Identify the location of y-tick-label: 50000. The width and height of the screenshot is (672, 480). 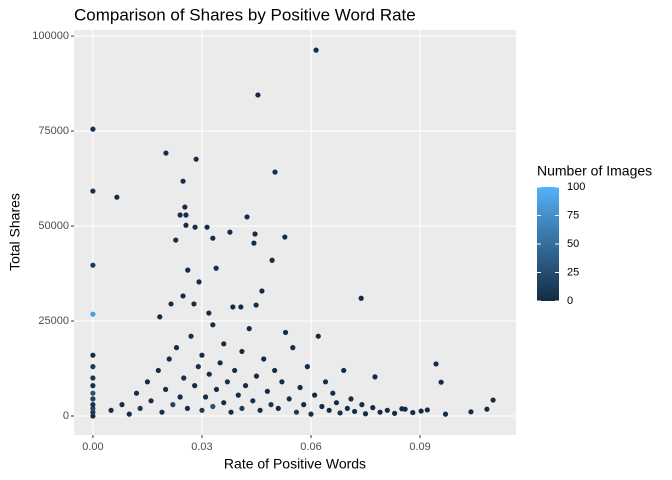
(53, 226).